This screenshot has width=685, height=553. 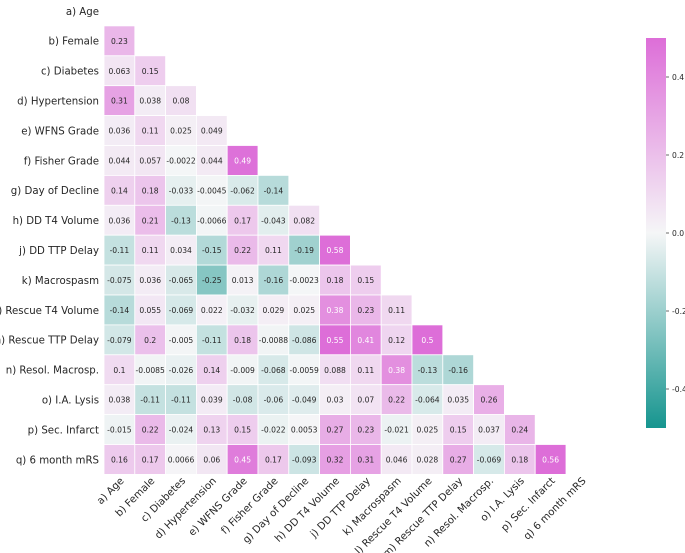 What do you see at coordinates (56, 221) in the screenshot?
I see `y-tick-label: h) DD T4 Volume` at bounding box center [56, 221].